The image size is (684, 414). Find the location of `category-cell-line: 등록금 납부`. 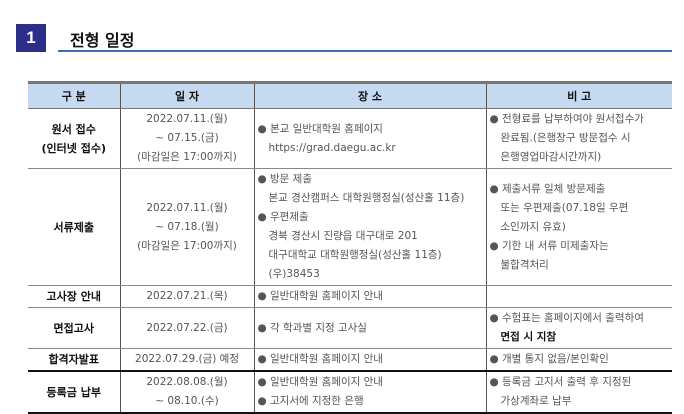

category-cell-line: 등록금 납부 is located at coordinates (73, 392).